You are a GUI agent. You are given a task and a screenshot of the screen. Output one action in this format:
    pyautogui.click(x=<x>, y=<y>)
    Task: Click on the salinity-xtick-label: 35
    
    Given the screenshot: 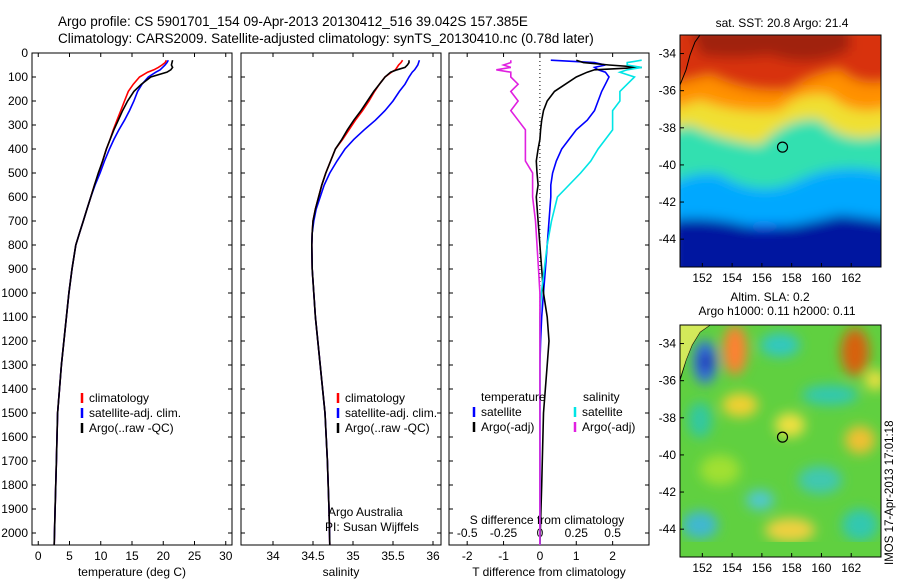 What is the action you would take?
    pyautogui.click(x=353, y=556)
    